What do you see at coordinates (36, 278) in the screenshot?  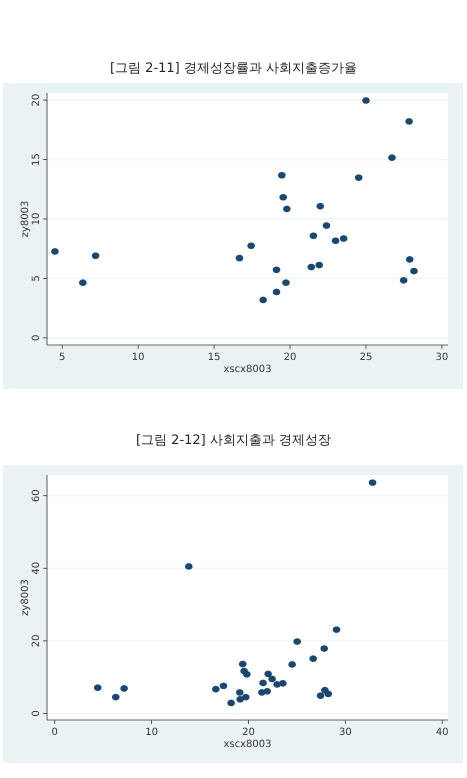 I see `y-tick-label: 5` at bounding box center [36, 278].